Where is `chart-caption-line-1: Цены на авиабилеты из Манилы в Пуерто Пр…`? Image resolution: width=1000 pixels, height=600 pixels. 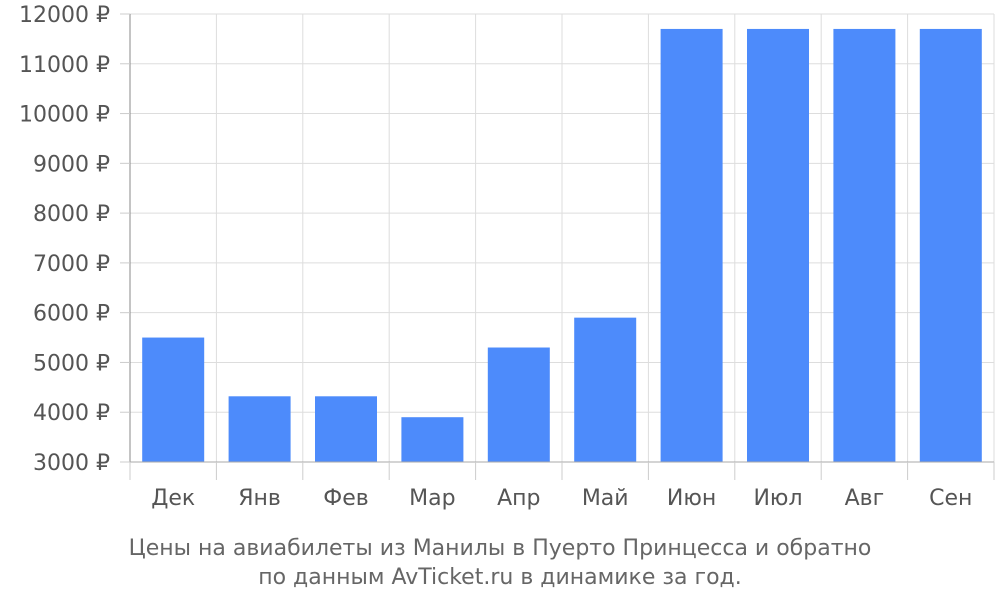
chart-caption-line-1: Цены на авиабилеты из Манилы в Пуерто Пр… is located at coordinates (500, 548).